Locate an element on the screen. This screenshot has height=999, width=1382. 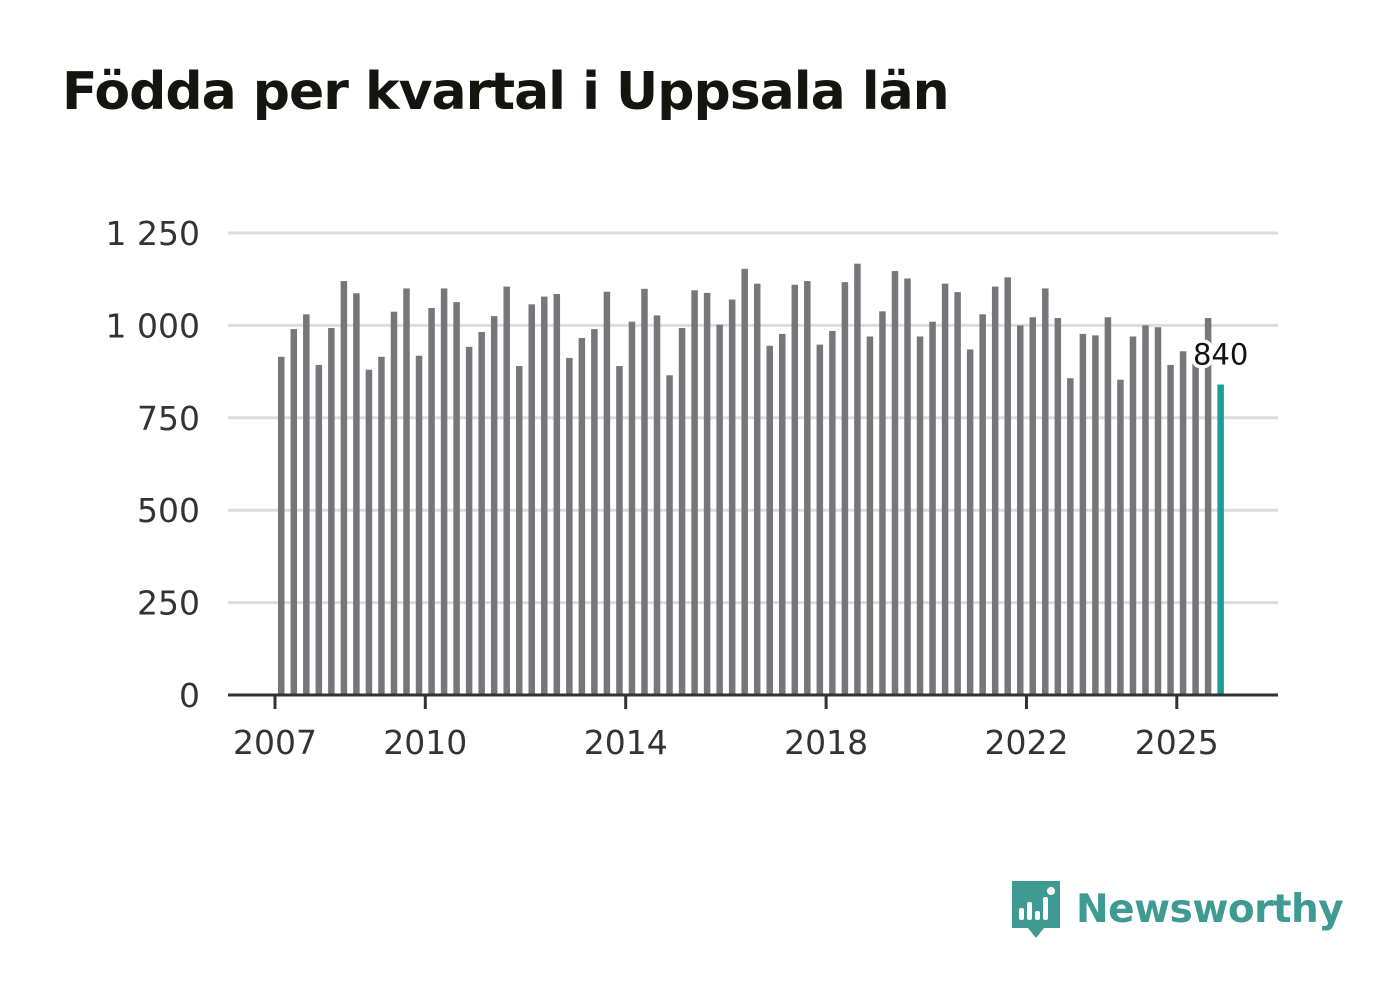
highlight-value-label: 840 is located at coordinates (1220, 355).